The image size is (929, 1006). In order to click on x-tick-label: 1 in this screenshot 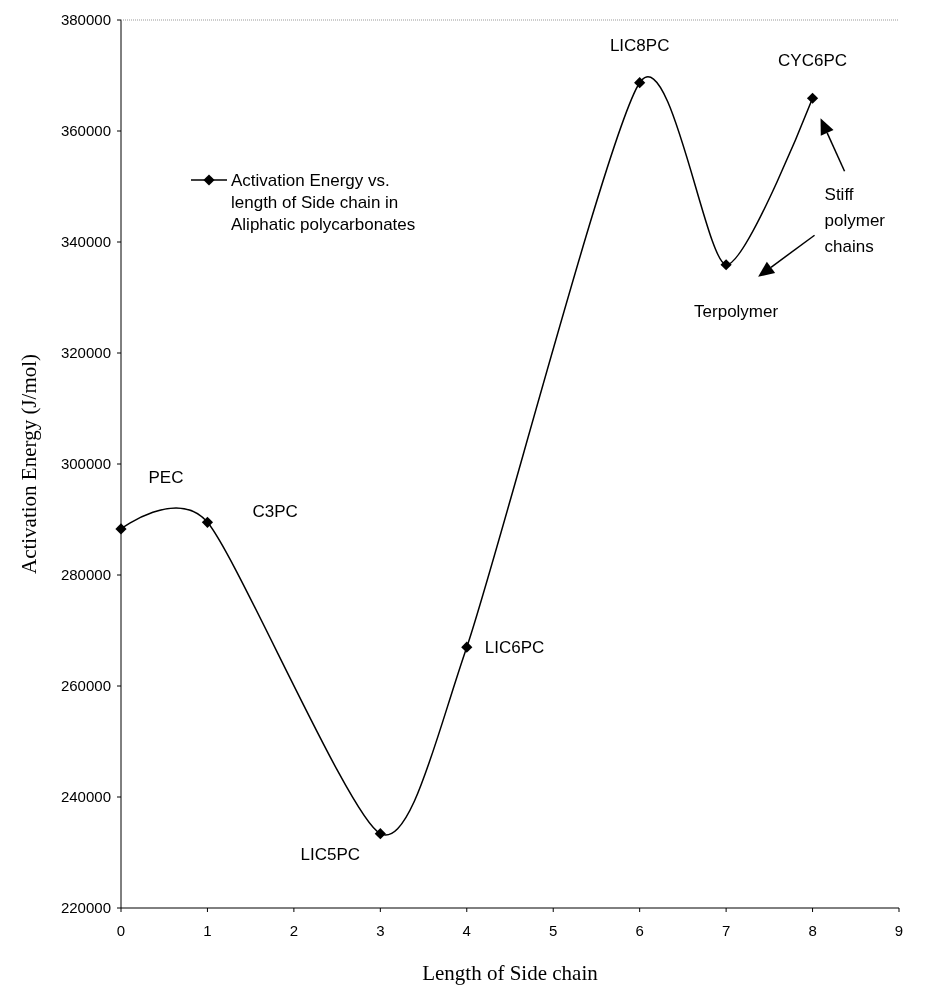, I will do `click(207, 930)`.